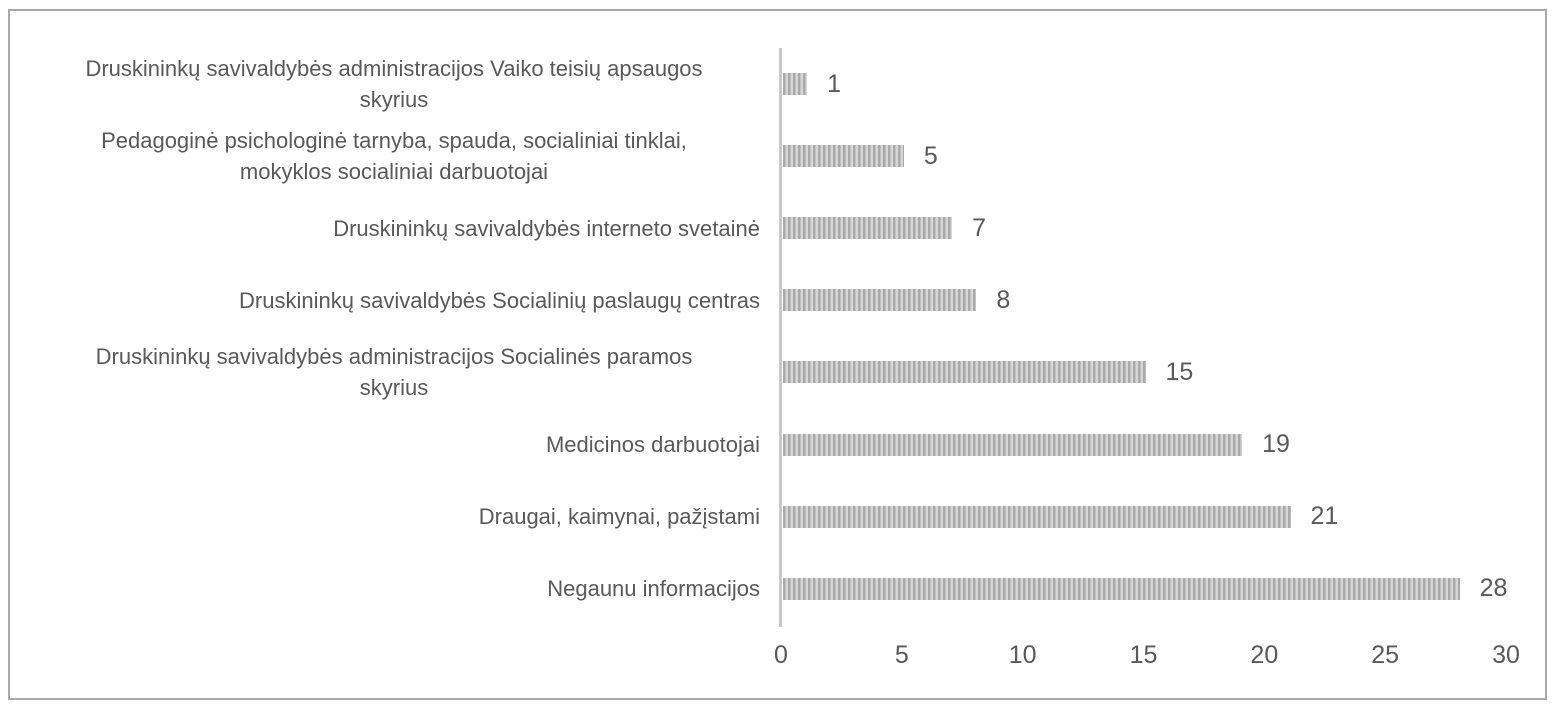 This screenshot has height=709, width=1555. Describe the element at coordinates (777, 517) in the screenshot. I see `bar-row: Draugai, kaimynai, pažįstami 21` at that location.